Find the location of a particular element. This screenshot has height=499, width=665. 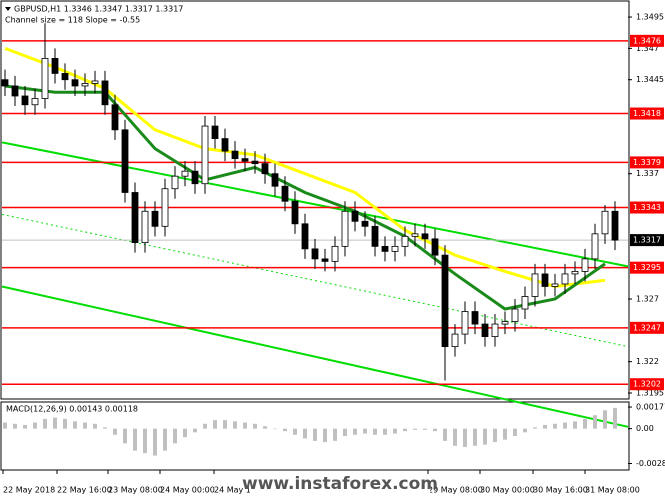

y-tick-label: 1.327 is located at coordinates (647, 299).